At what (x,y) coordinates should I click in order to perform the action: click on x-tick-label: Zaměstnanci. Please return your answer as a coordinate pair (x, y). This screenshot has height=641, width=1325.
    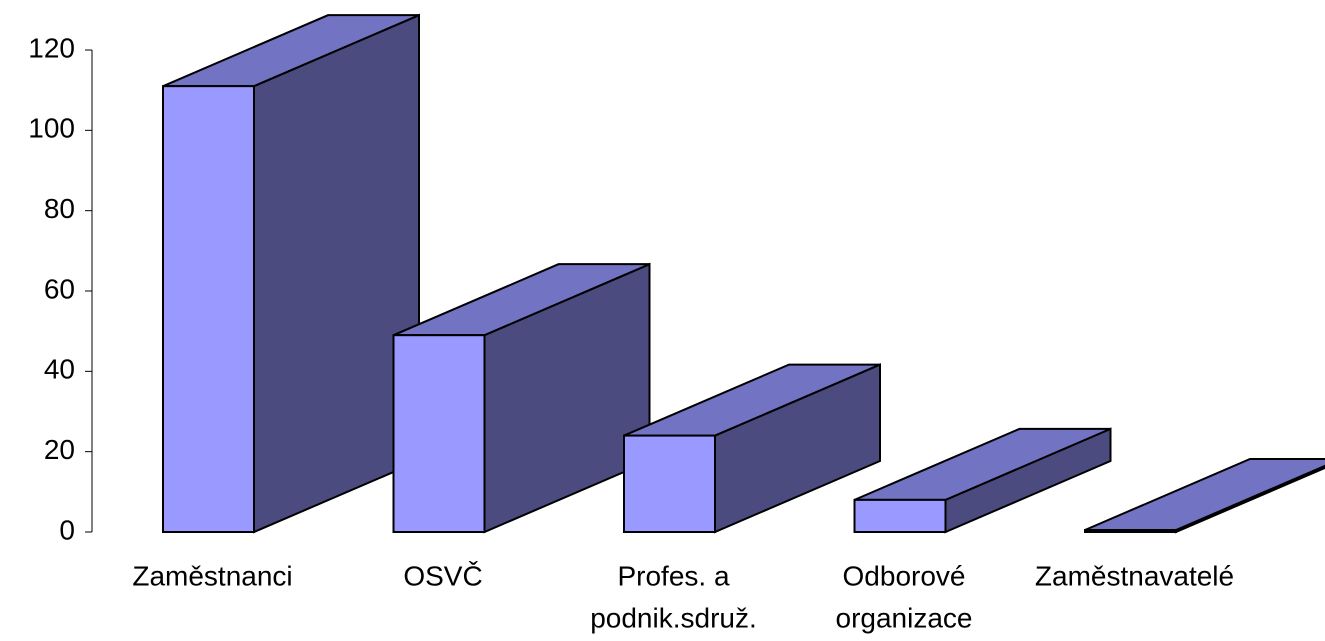
    Looking at the image, I should click on (212, 575).